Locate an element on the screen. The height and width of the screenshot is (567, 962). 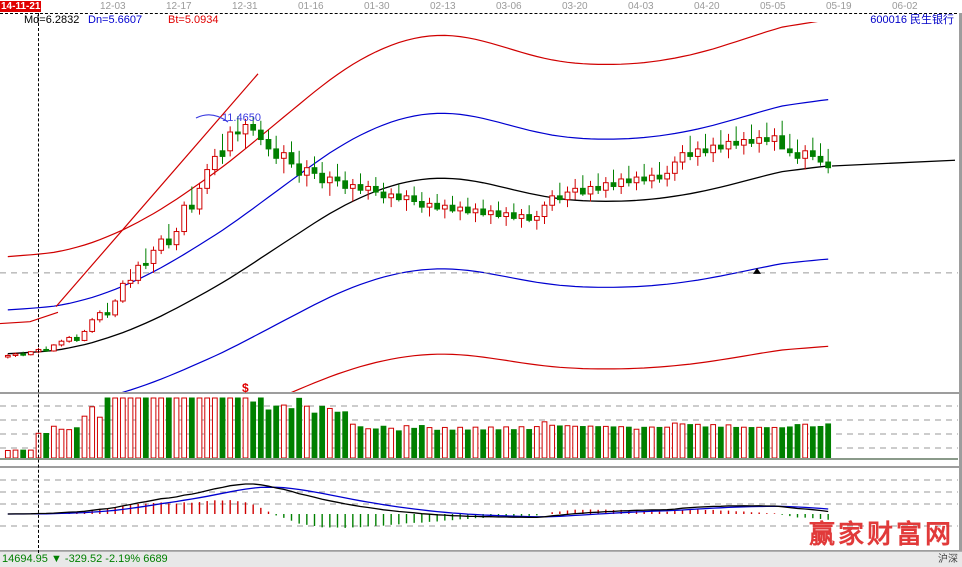
date-tick: 02-13 is located at coordinates (443, 6).